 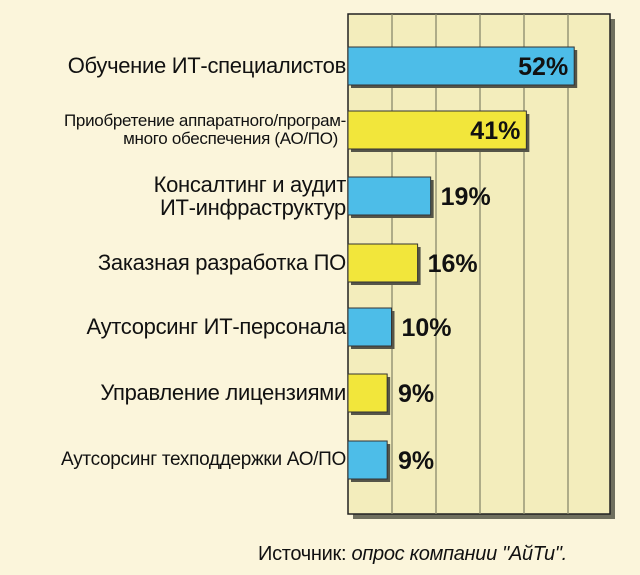 What do you see at coordinates (305, 554) in the screenshot?
I see `source-prefix: Источник:` at bounding box center [305, 554].